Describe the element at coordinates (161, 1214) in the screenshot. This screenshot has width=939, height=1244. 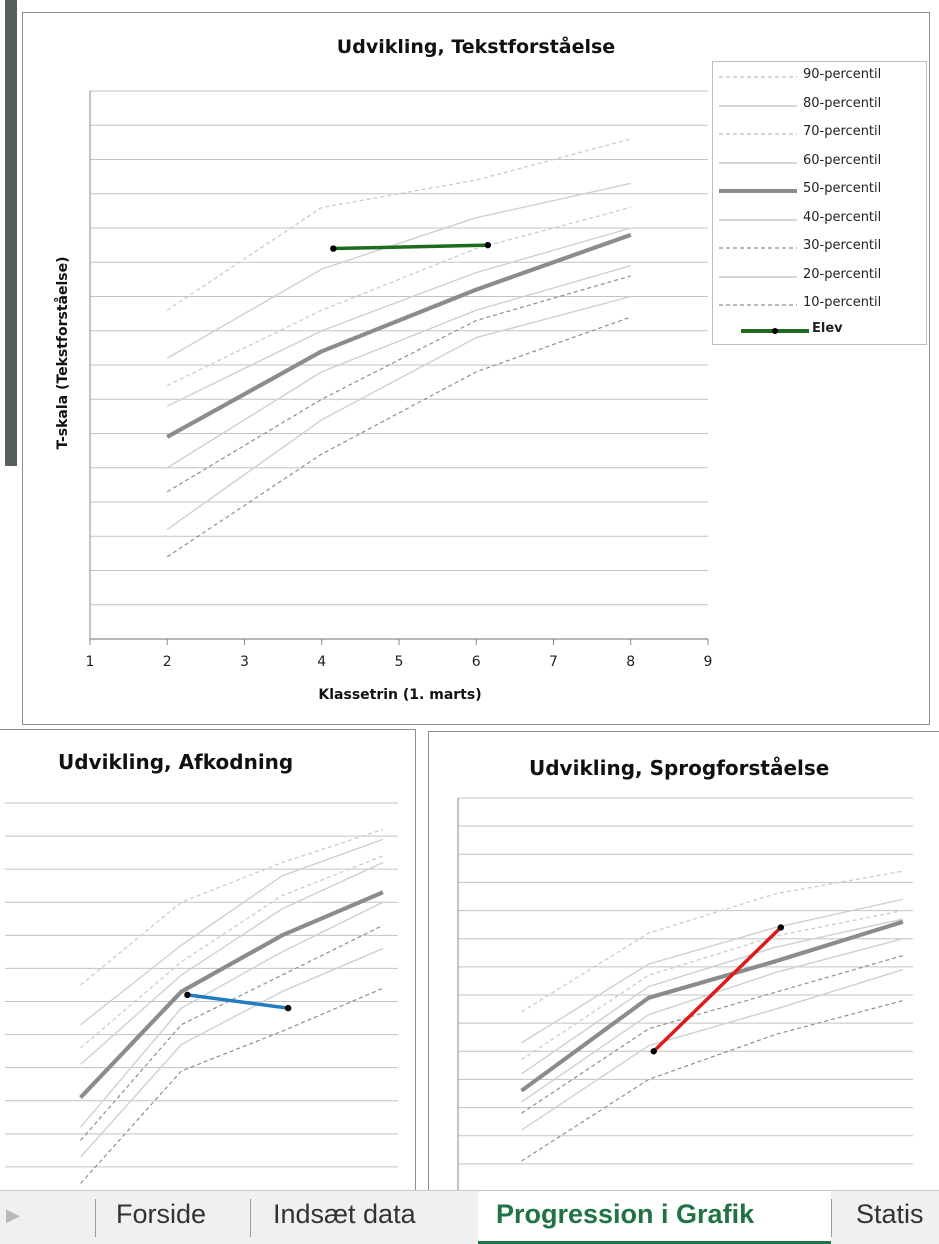
I see `tab-forside: Forside` at that location.